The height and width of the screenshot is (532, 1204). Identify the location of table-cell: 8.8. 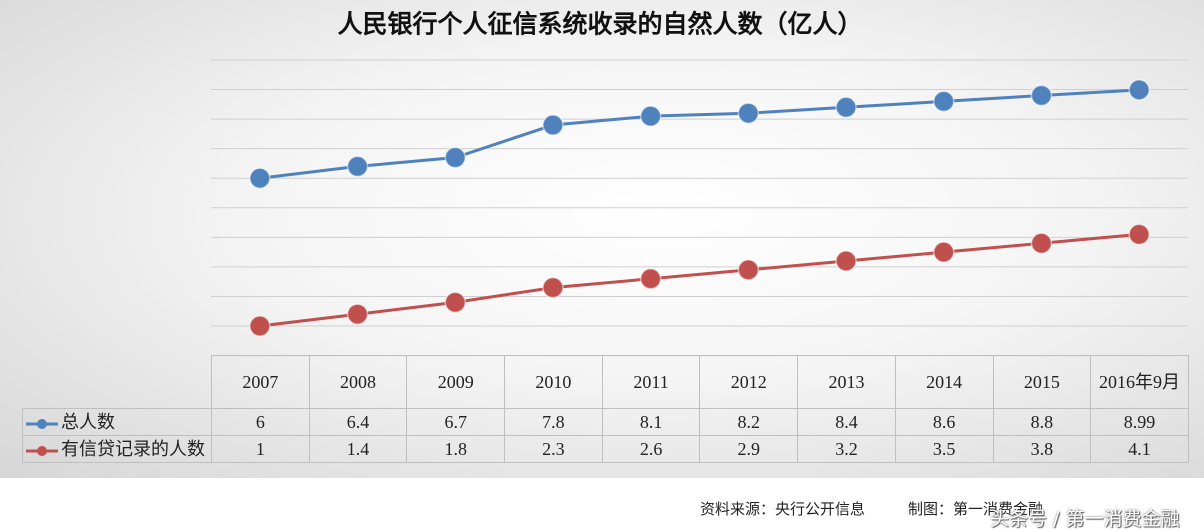
(1042, 422).